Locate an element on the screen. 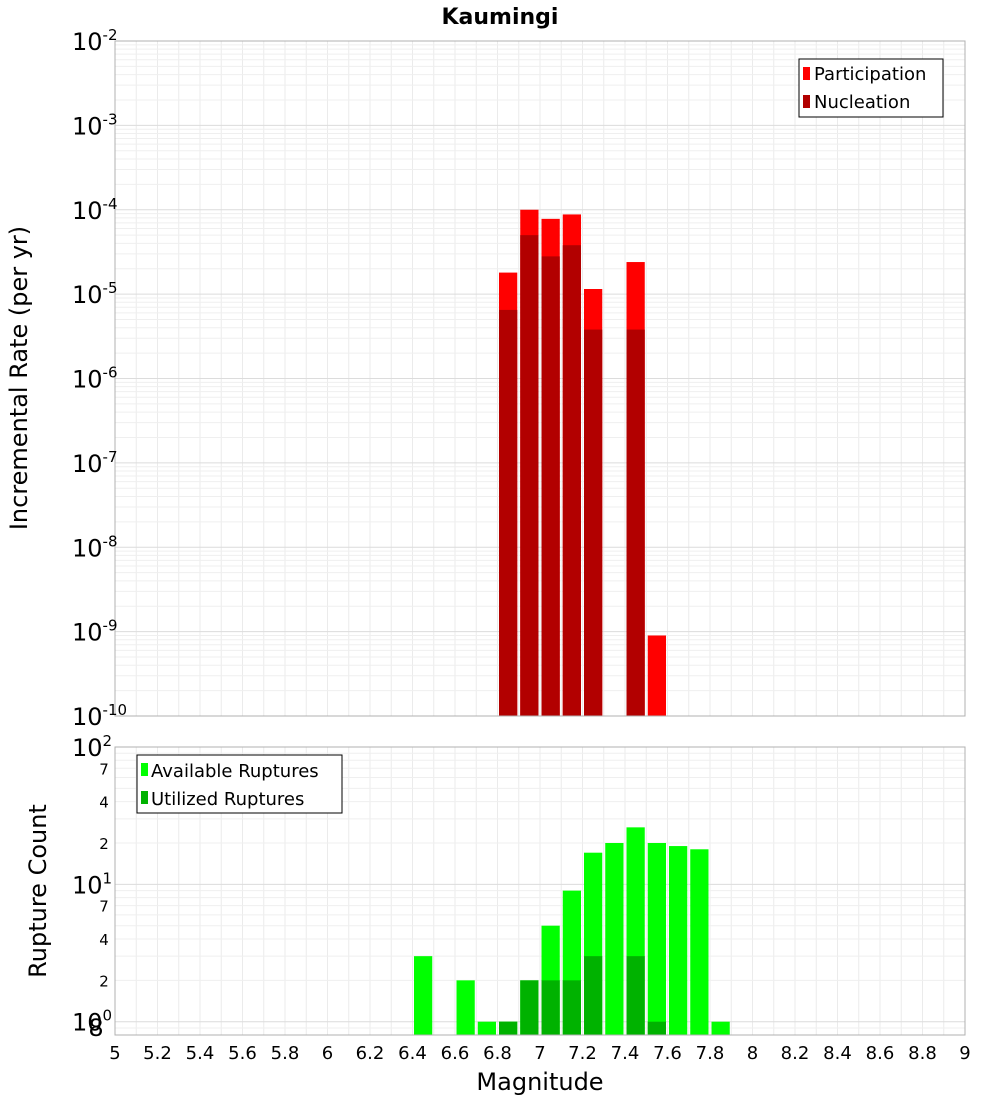 The width and height of the screenshot is (1000, 1100). y-tick-label: 10⁻³ is located at coordinates (95, 125).